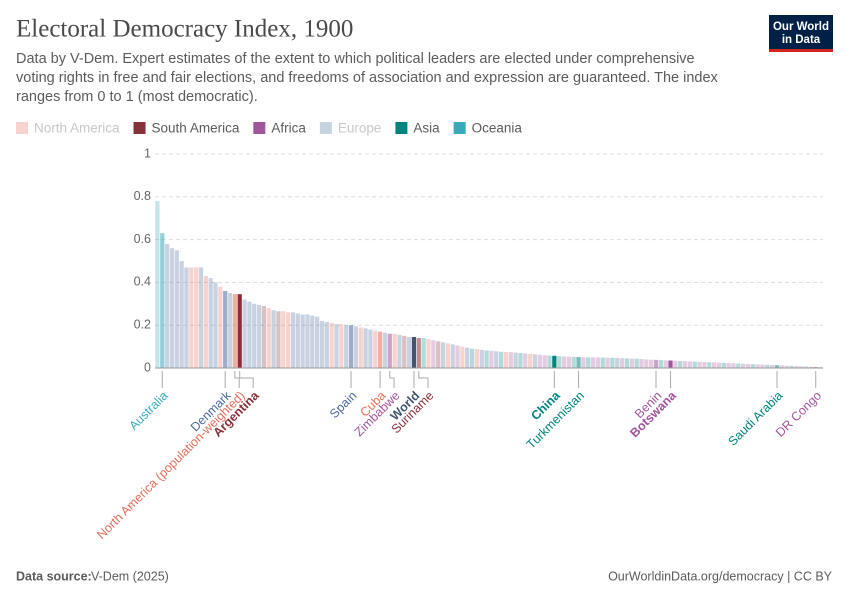 Image resolution: width=850 pixels, height=605 pixels. I want to click on x-tick-label: North America (population-weighted), so click(170, 465).